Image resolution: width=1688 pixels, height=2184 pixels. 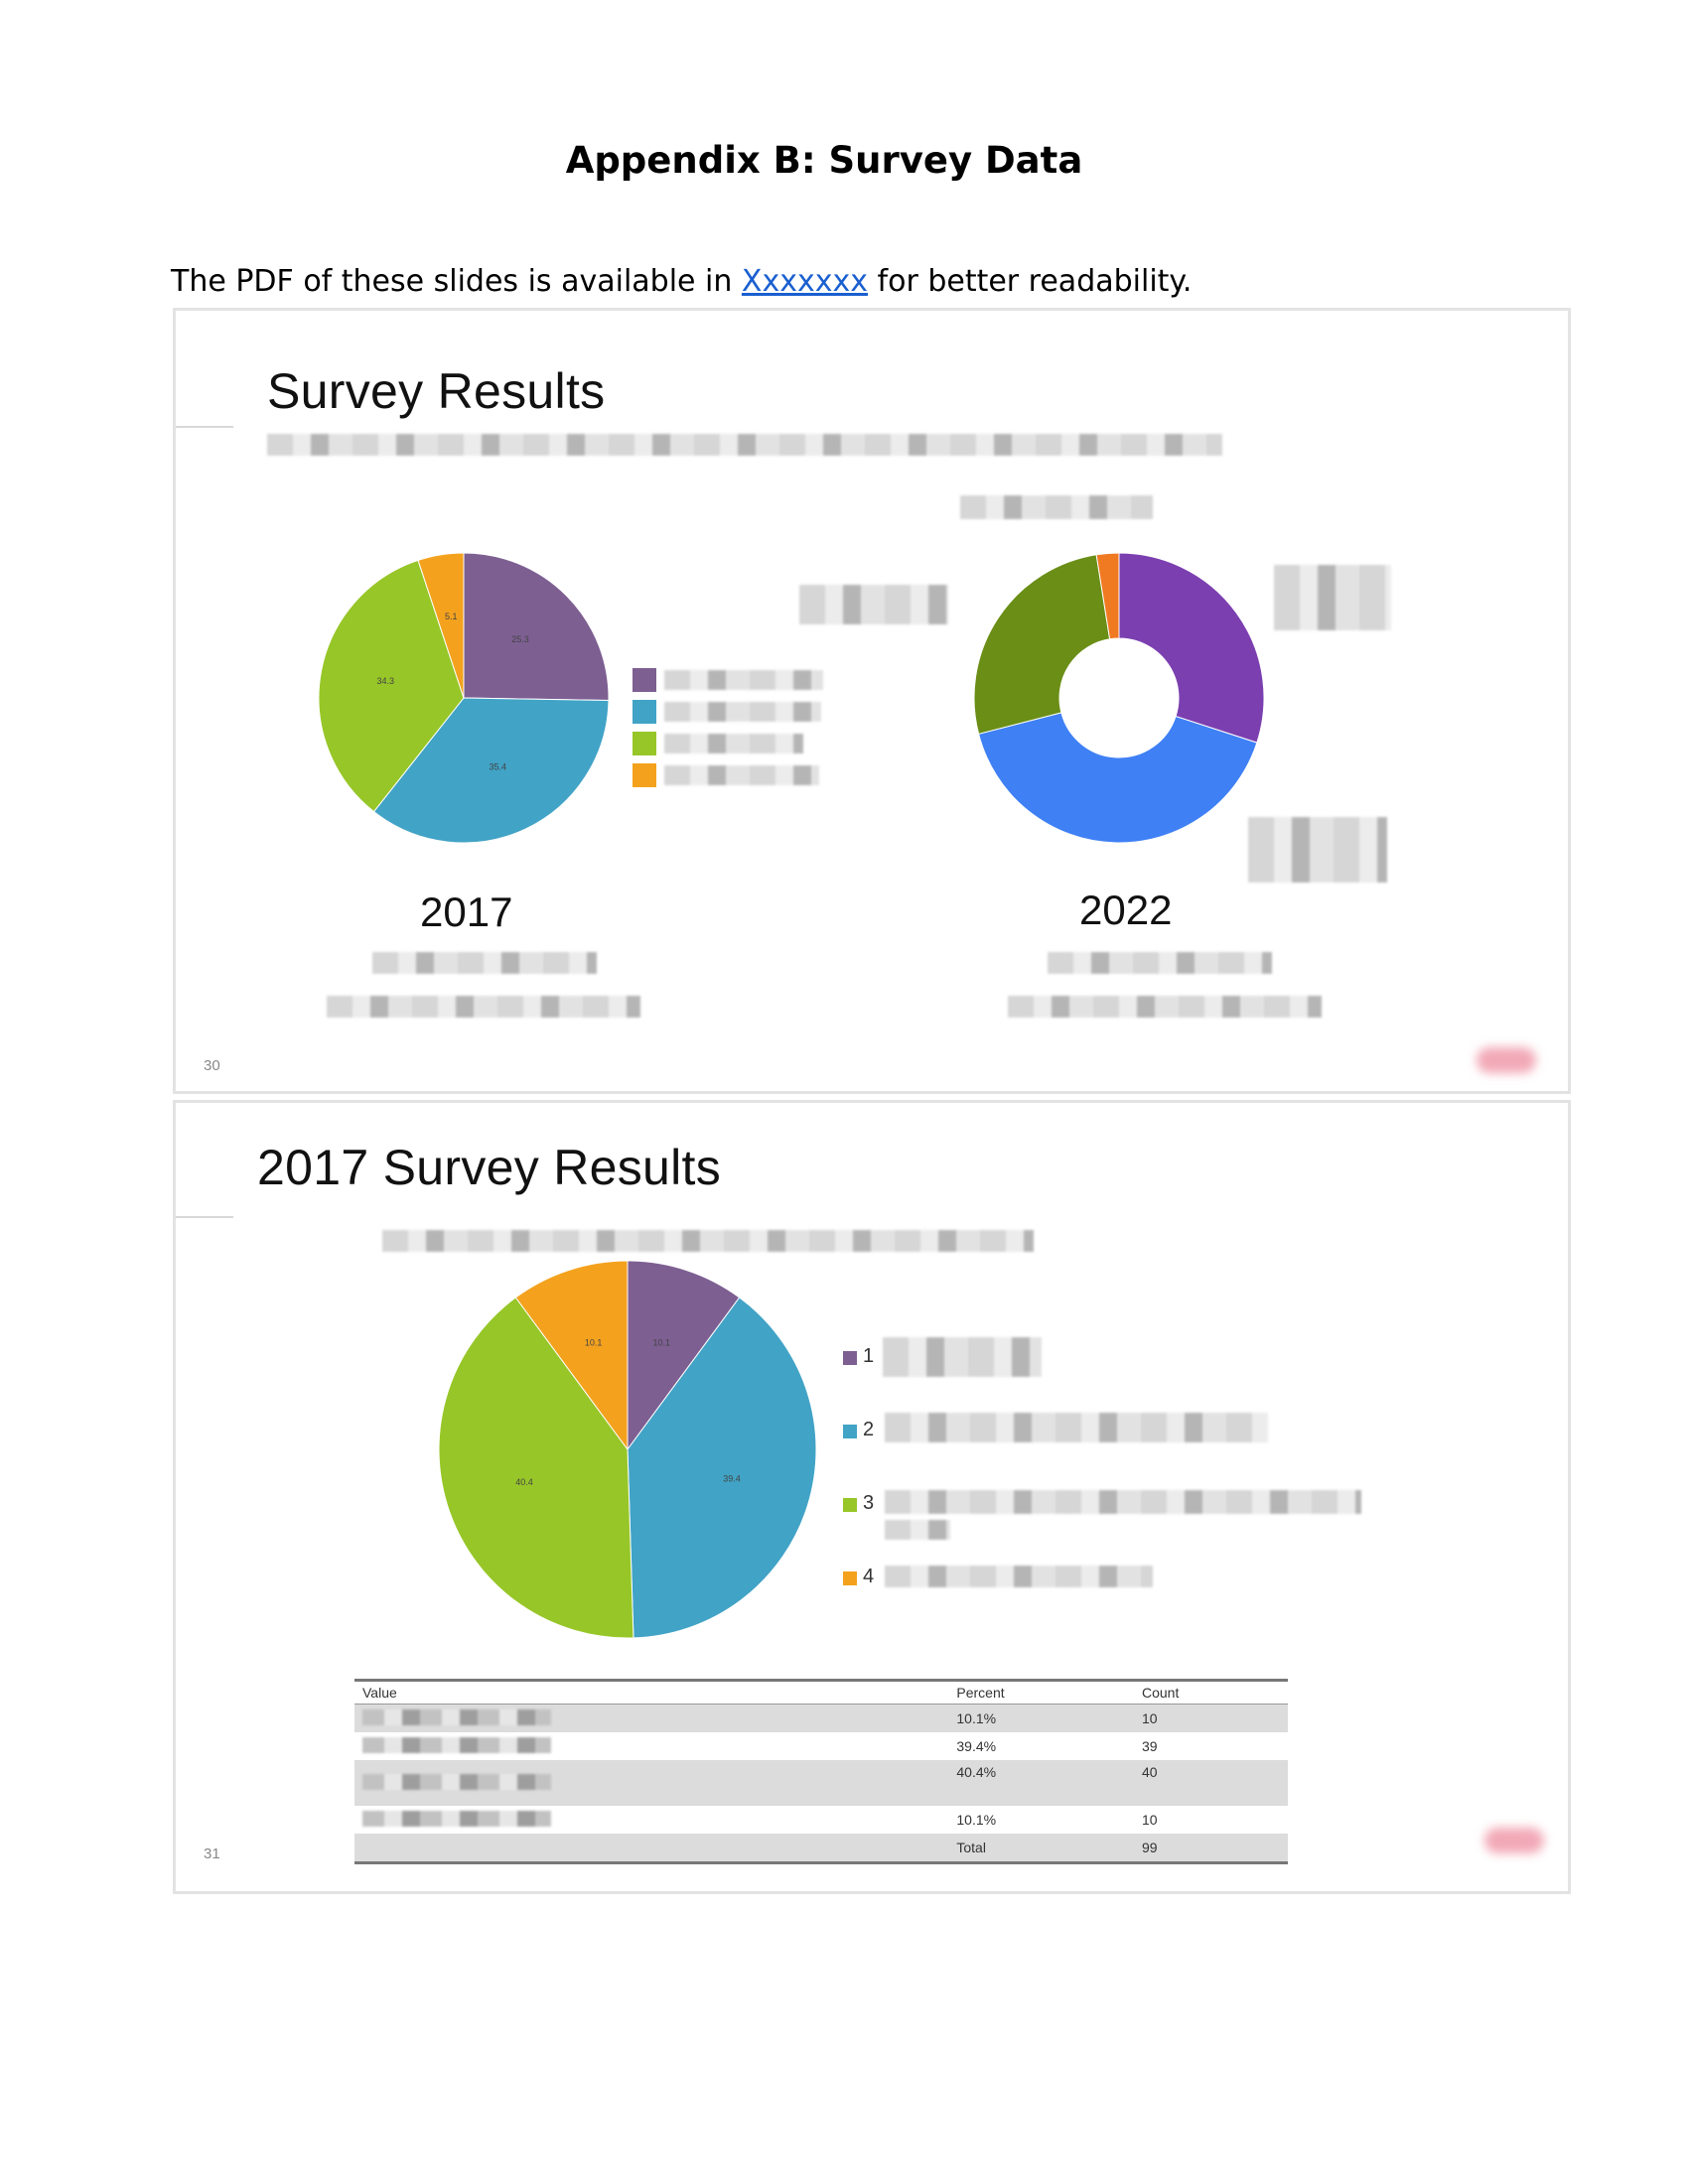 What do you see at coordinates (1150, 1746) in the screenshot?
I see `count-cell: 39` at bounding box center [1150, 1746].